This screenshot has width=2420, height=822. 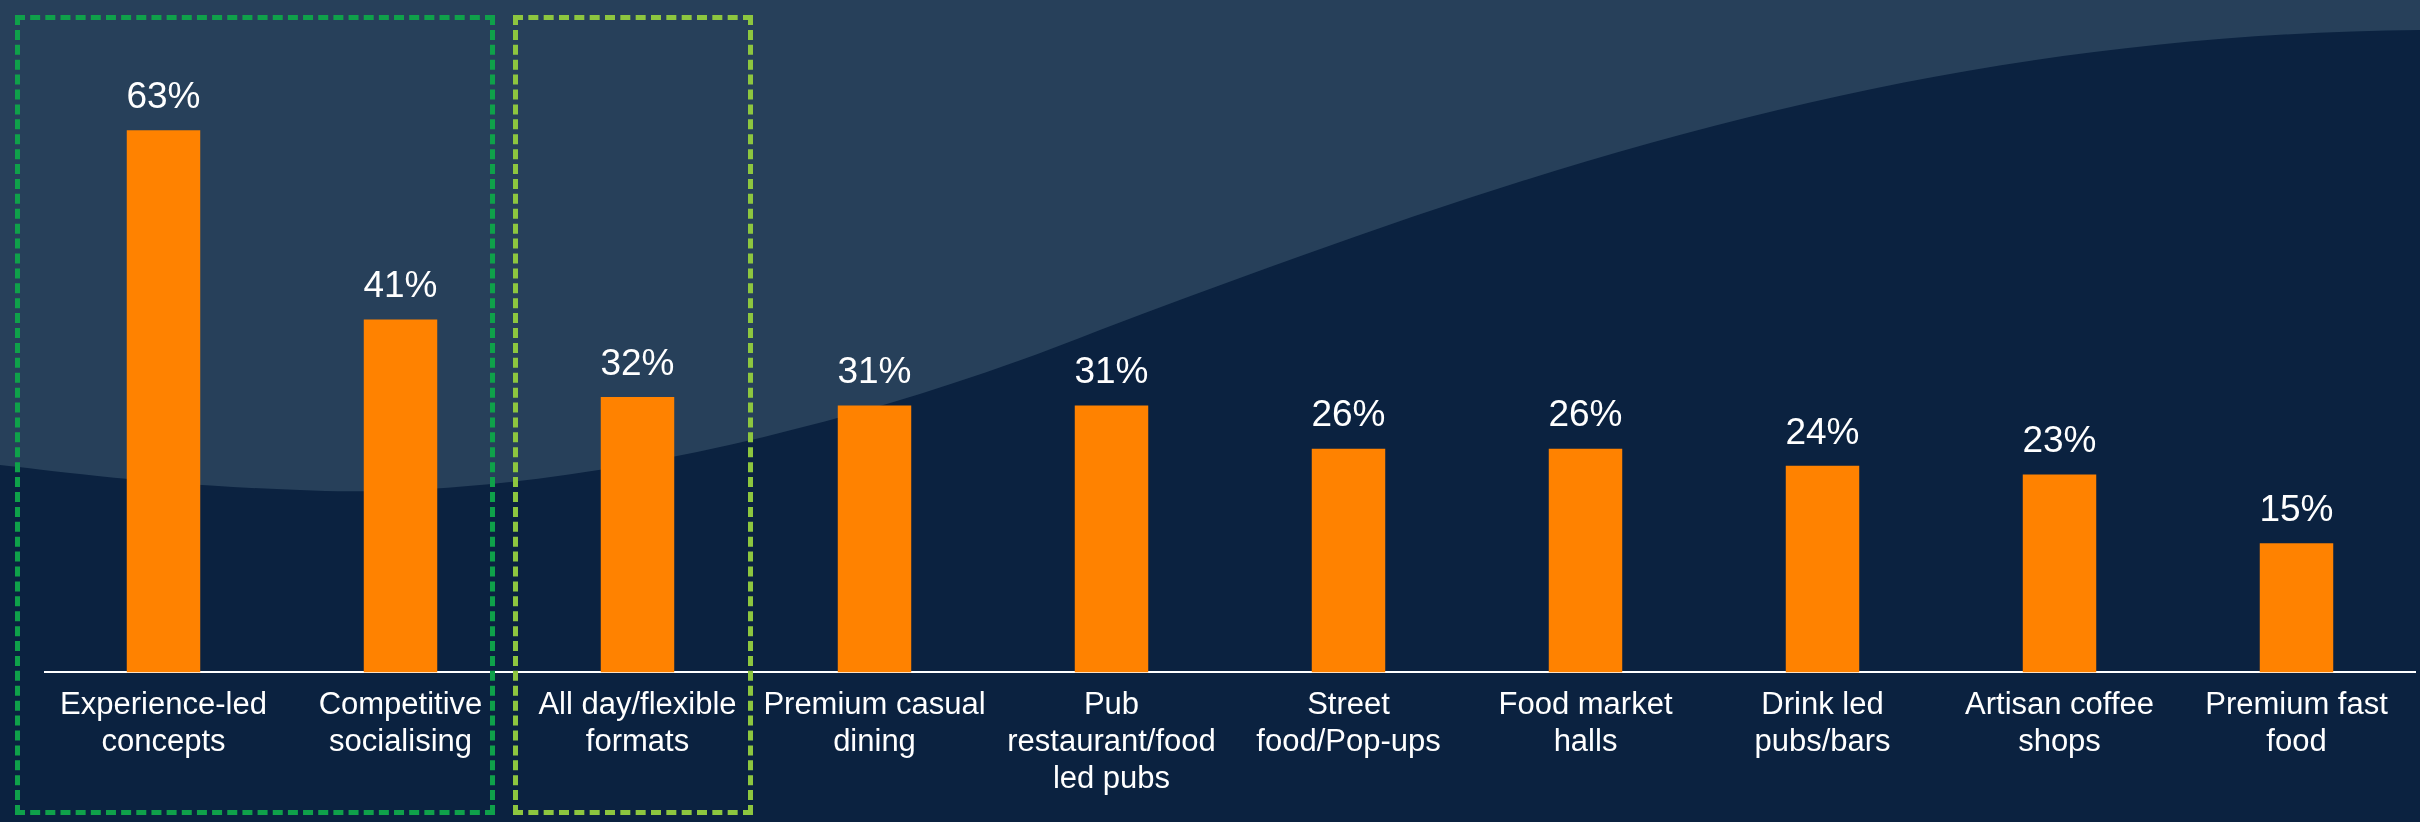 What do you see at coordinates (1348, 721) in the screenshot?
I see `x-tick-label: Street food/Pop-ups` at bounding box center [1348, 721].